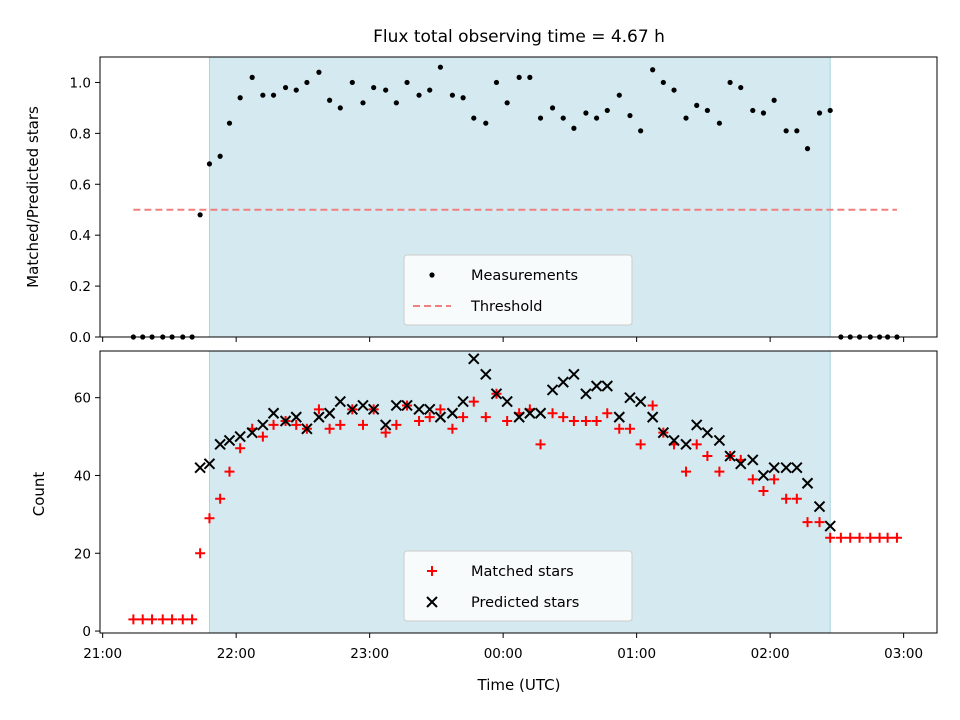  I want to click on bottom-xtick-label: 01:00, so click(636, 654).